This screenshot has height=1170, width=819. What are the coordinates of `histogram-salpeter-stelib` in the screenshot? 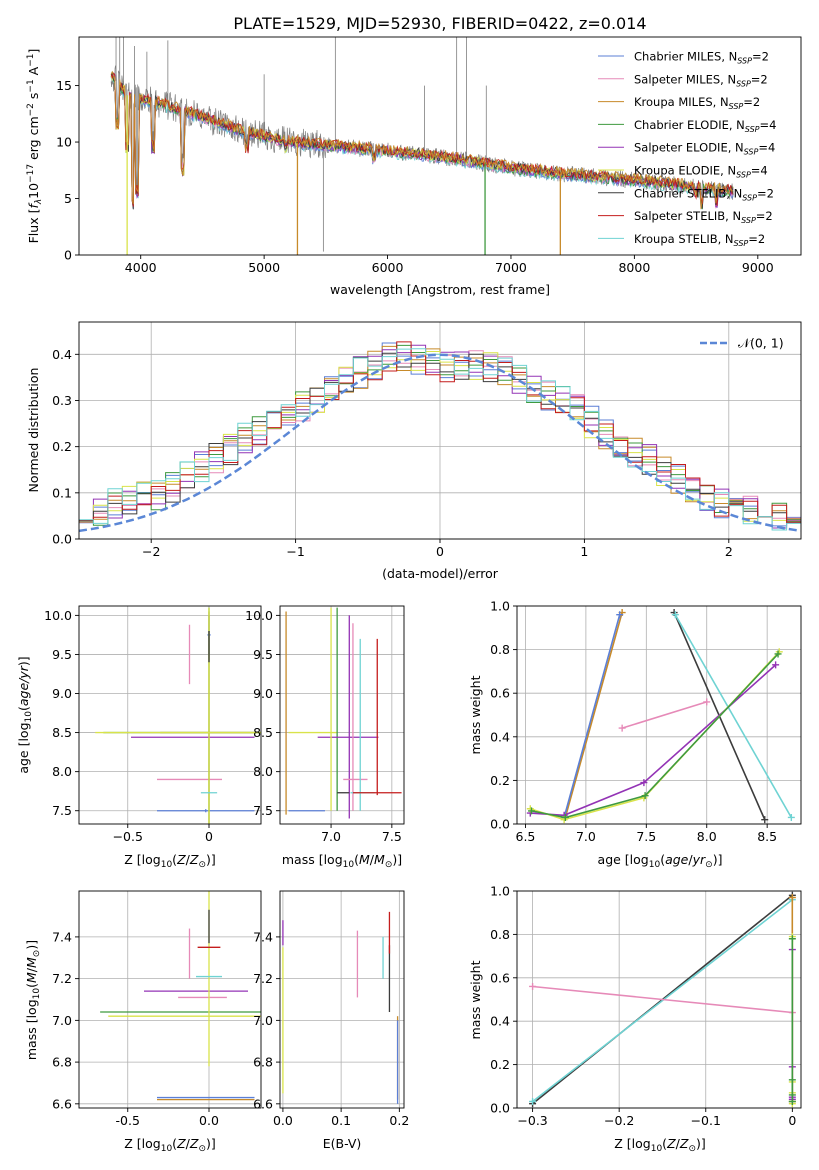 It's located at (440, 432).